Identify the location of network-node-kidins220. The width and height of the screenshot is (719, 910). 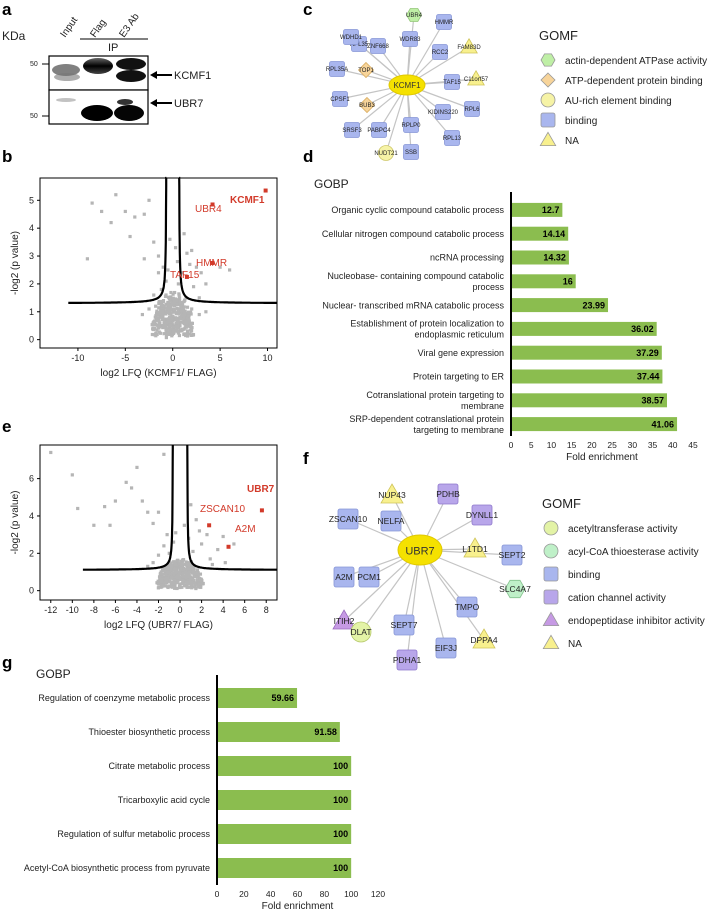
(443, 112).